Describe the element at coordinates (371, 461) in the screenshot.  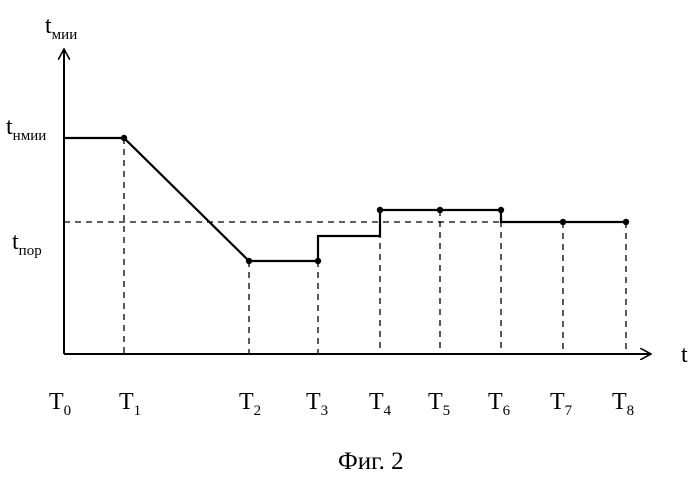
I see `figure-caption: Фиг. 2` at that location.